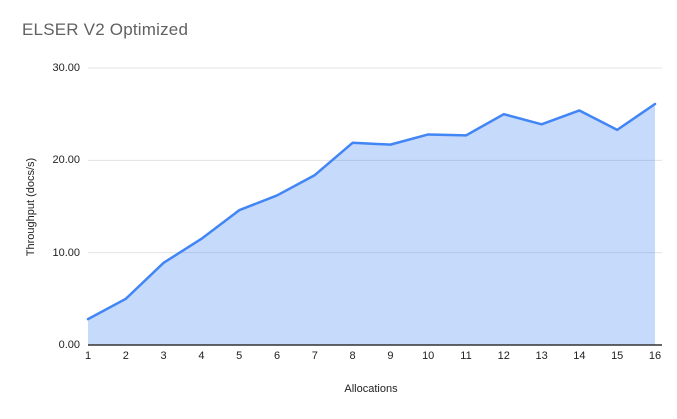 This screenshot has width=677, height=419. What do you see at coordinates (69, 345) in the screenshot?
I see `y-tick-label: 0.00` at bounding box center [69, 345].